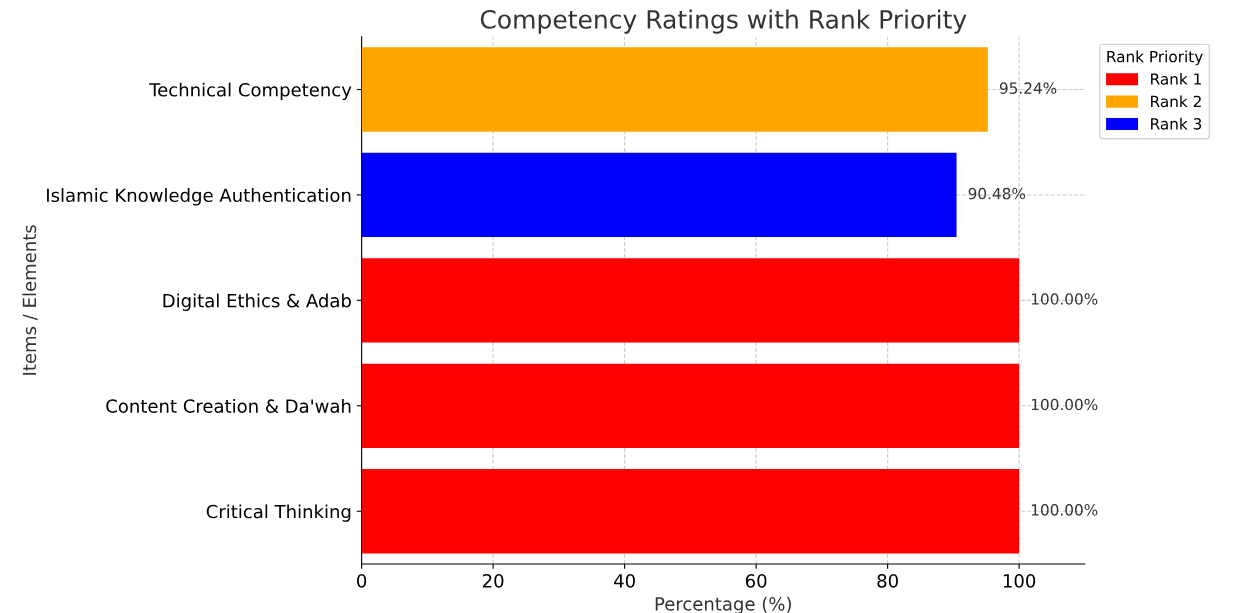 This screenshot has width=1247, height=613. What do you see at coordinates (228, 405) in the screenshot?
I see `y-tick-label: Content Creation & Da'wah` at bounding box center [228, 405].